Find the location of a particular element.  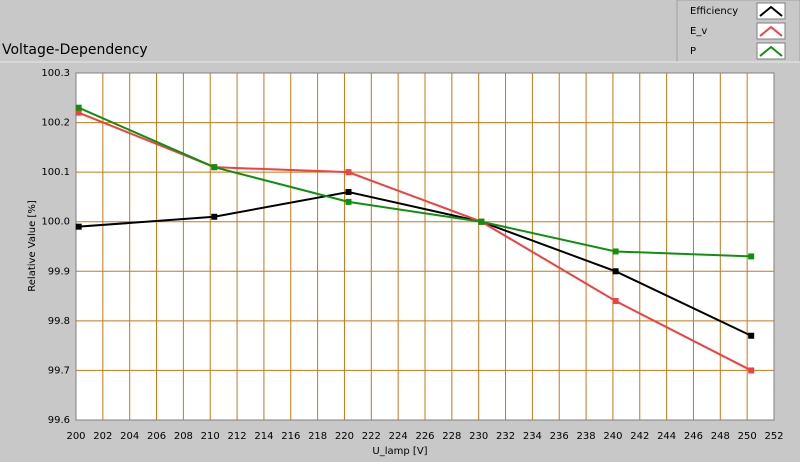

x-tick-label: 202 is located at coordinates (102, 436).